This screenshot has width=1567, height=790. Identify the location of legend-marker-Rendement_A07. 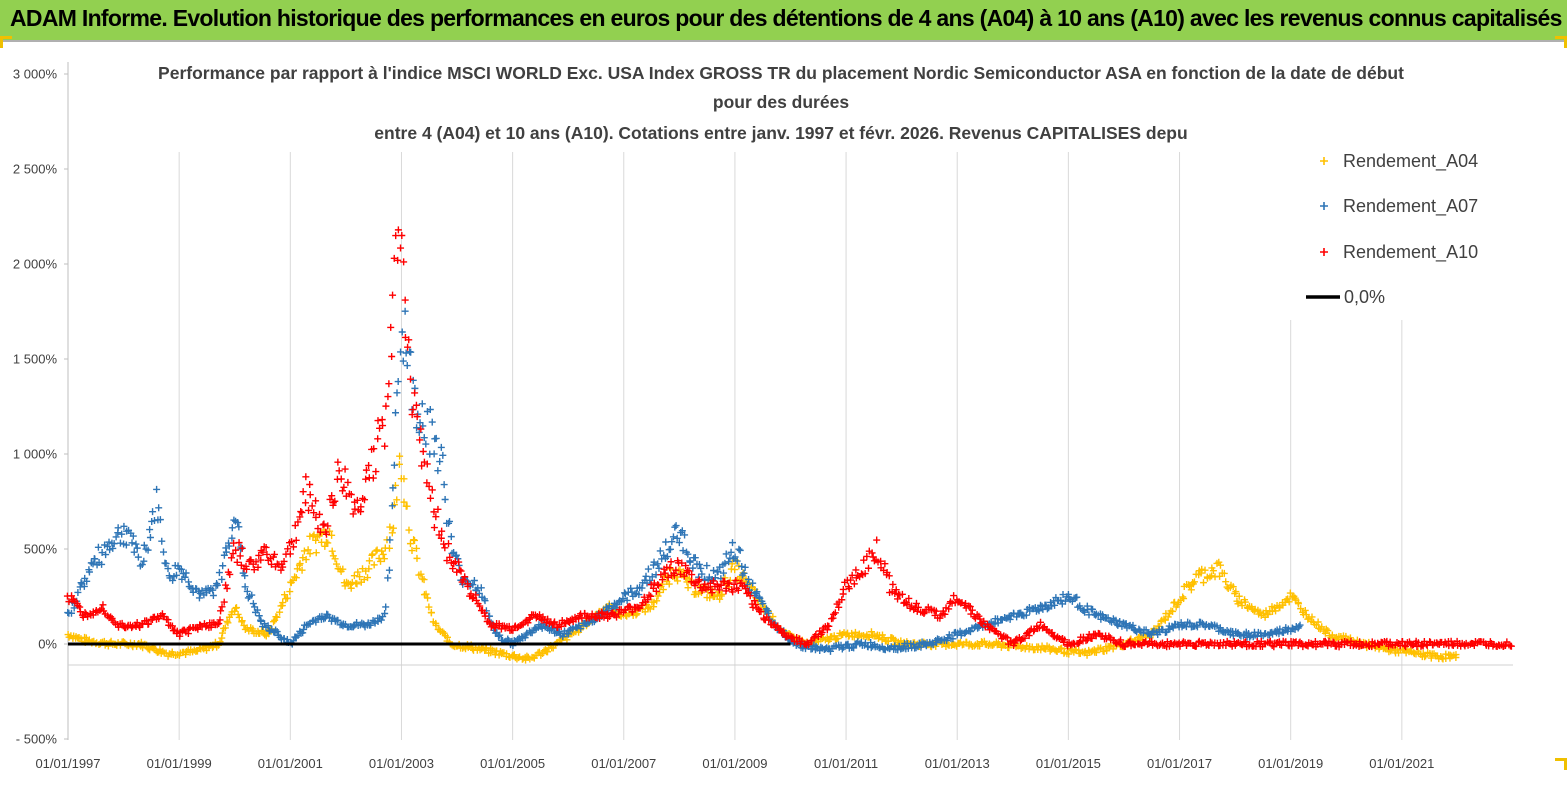
(1324, 206).